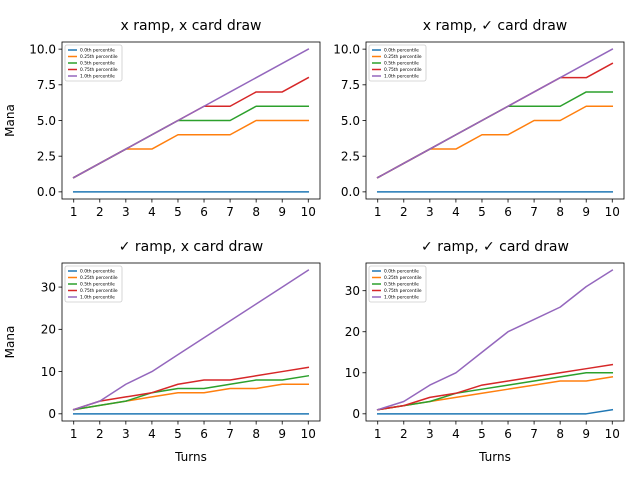  Describe the element at coordinates (352, 332) in the screenshot. I see `y-tick-label: 20` at that location.